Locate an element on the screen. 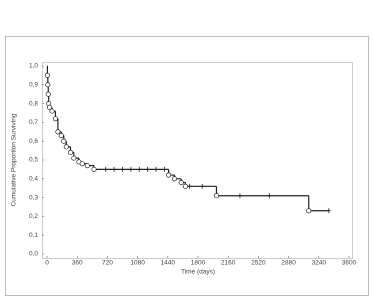 This screenshot has height=302, width=373. x-tick-label: 1800 is located at coordinates (198, 263).